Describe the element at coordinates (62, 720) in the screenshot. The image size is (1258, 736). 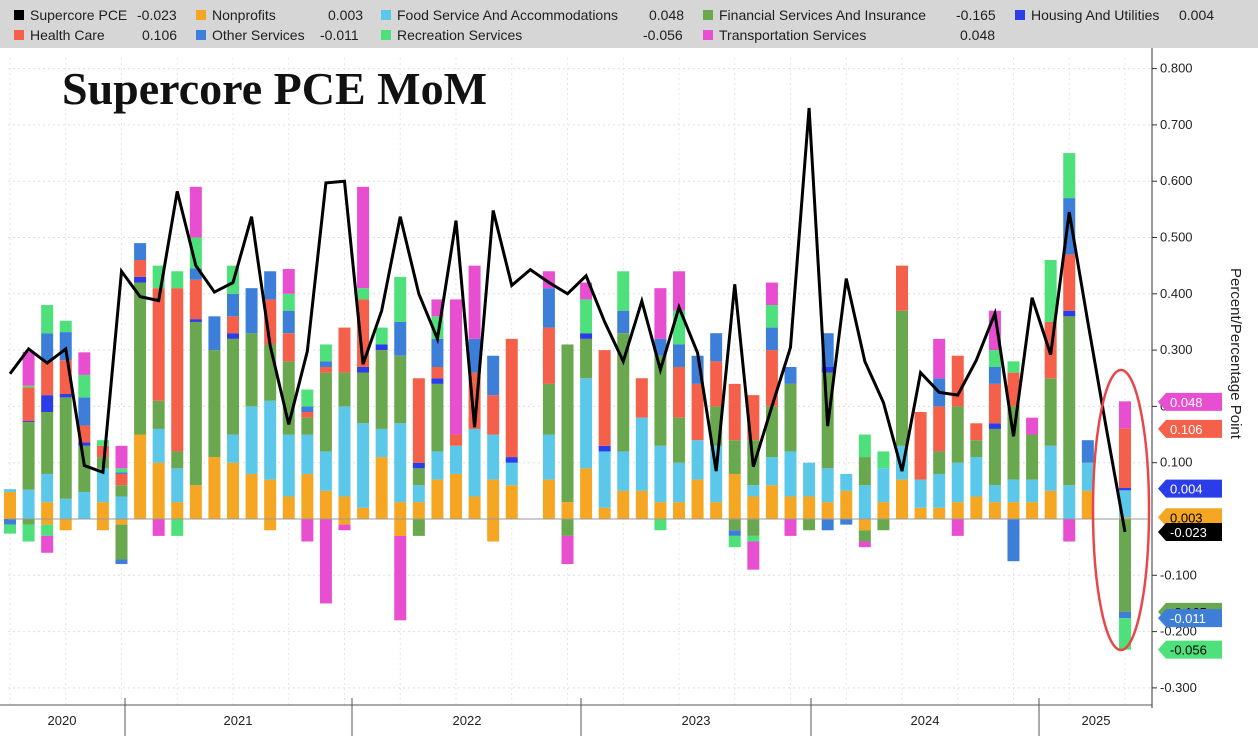
I see `x-year-label: 2020` at that location.